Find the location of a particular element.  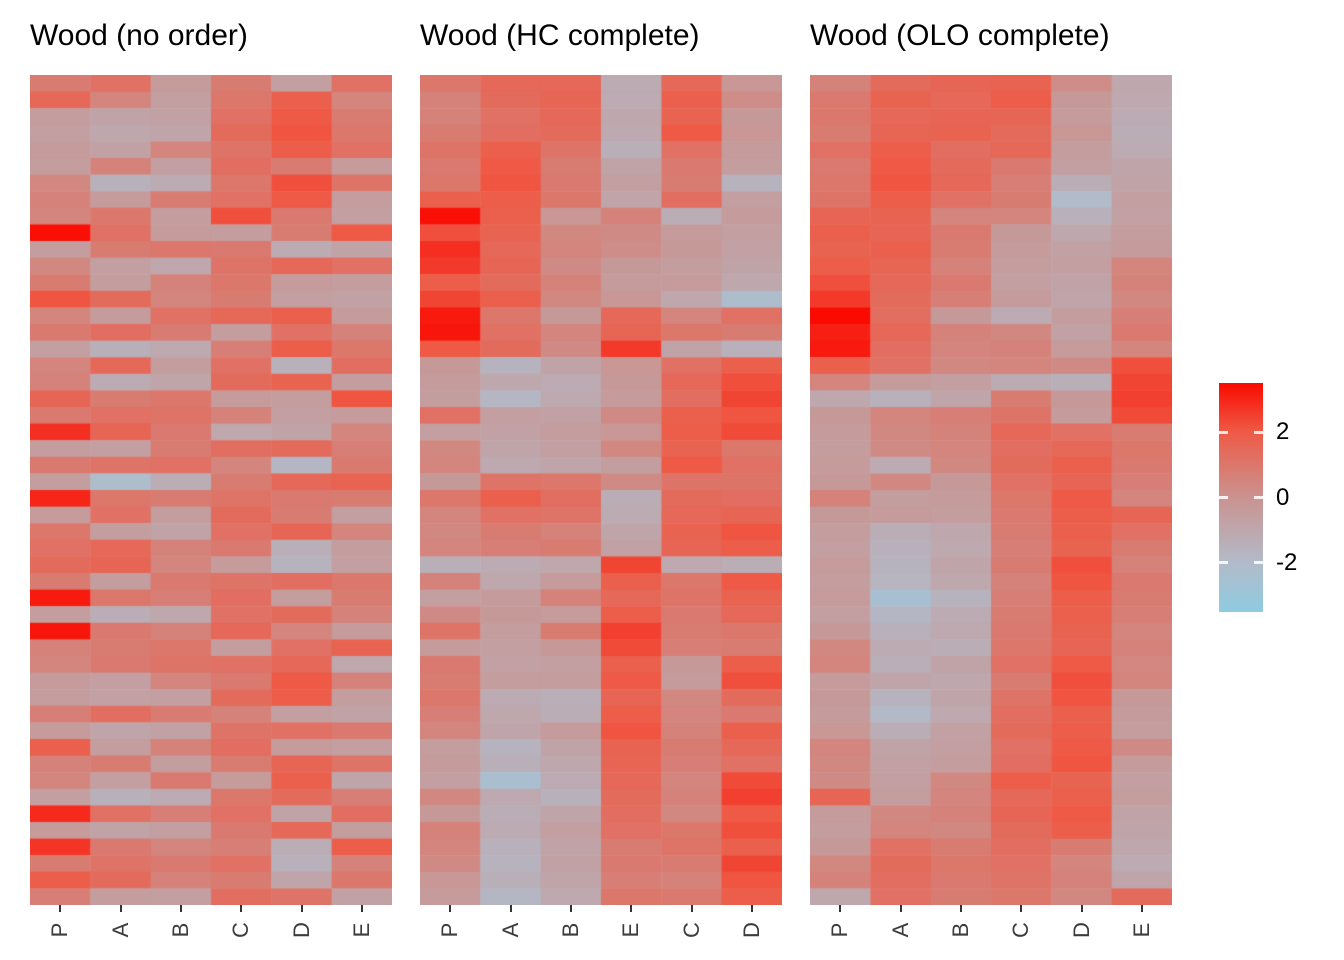

legend-gradient-bar is located at coordinates (1241, 497).